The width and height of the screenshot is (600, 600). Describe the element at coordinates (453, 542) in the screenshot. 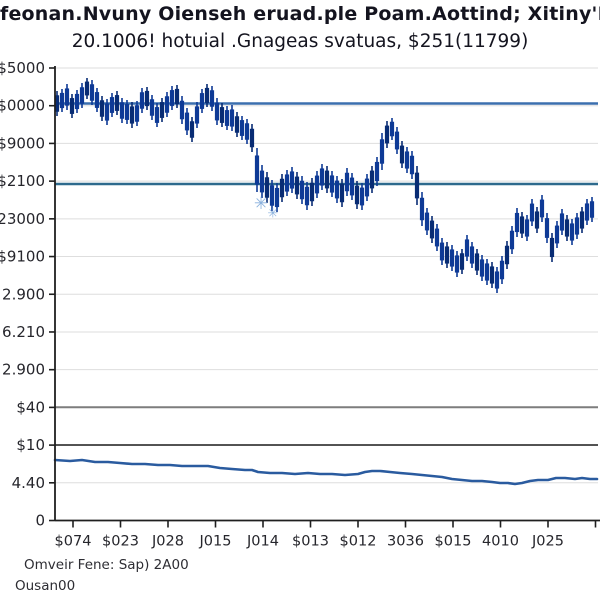

I see `x-tick-label: $015` at that location.